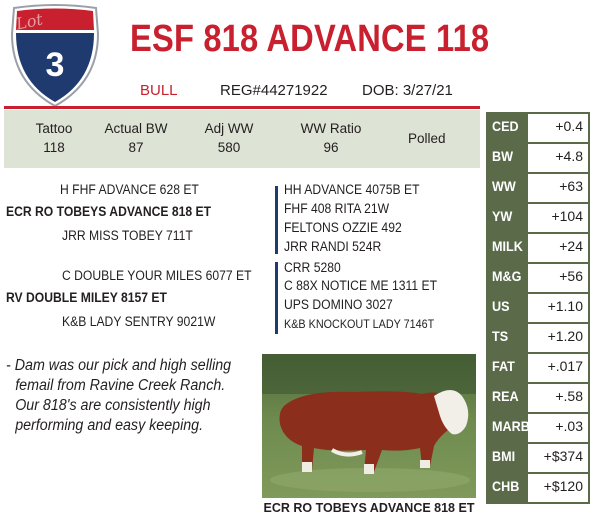 This screenshot has width=594, height=526. What do you see at coordinates (129, 189) in the screenshot?
I see `pedigree-sire-sire: H FHF ADVANCE 628 ET` at bounding box center [129, 189].